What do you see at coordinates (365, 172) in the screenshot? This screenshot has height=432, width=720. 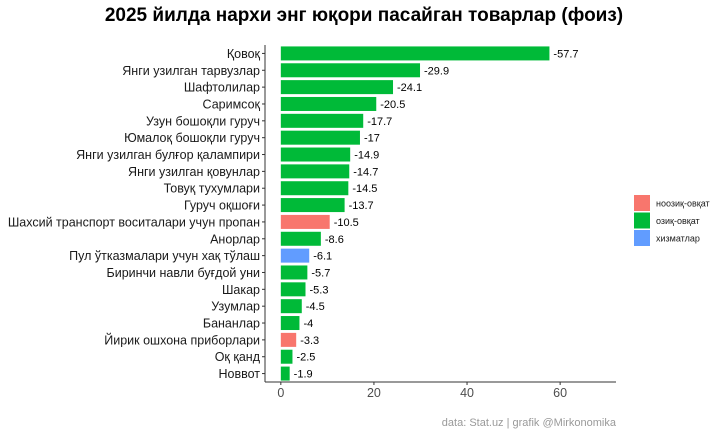 I see `data-label: -14.7` at bounding box center [365, 172].